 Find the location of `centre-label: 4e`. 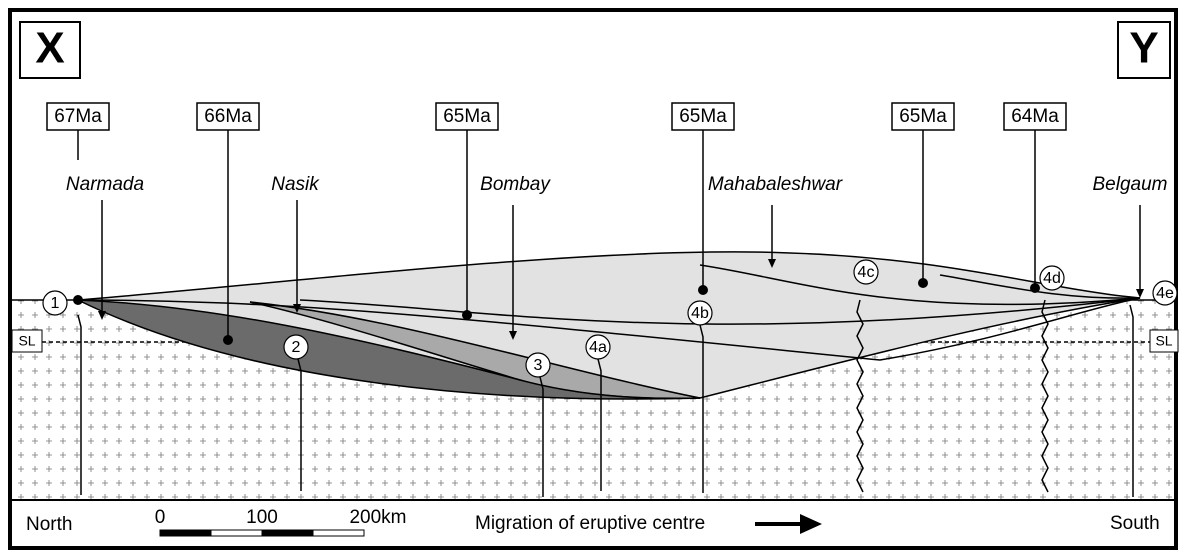

centre-label: 4e is located at coordinates (1165, 293).